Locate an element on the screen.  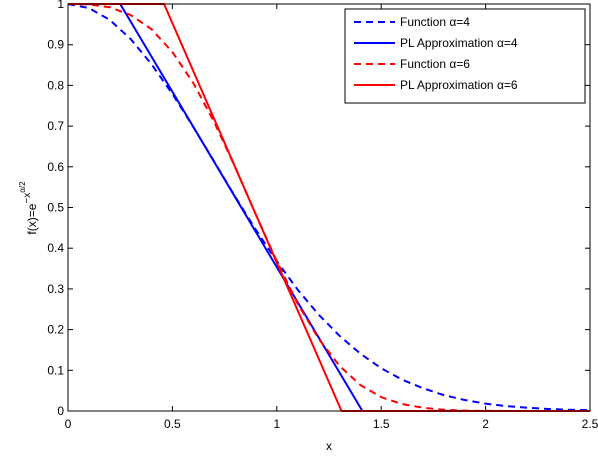
legend-label-2: PL Approximation α=4 is located at coordinates (459, 43).